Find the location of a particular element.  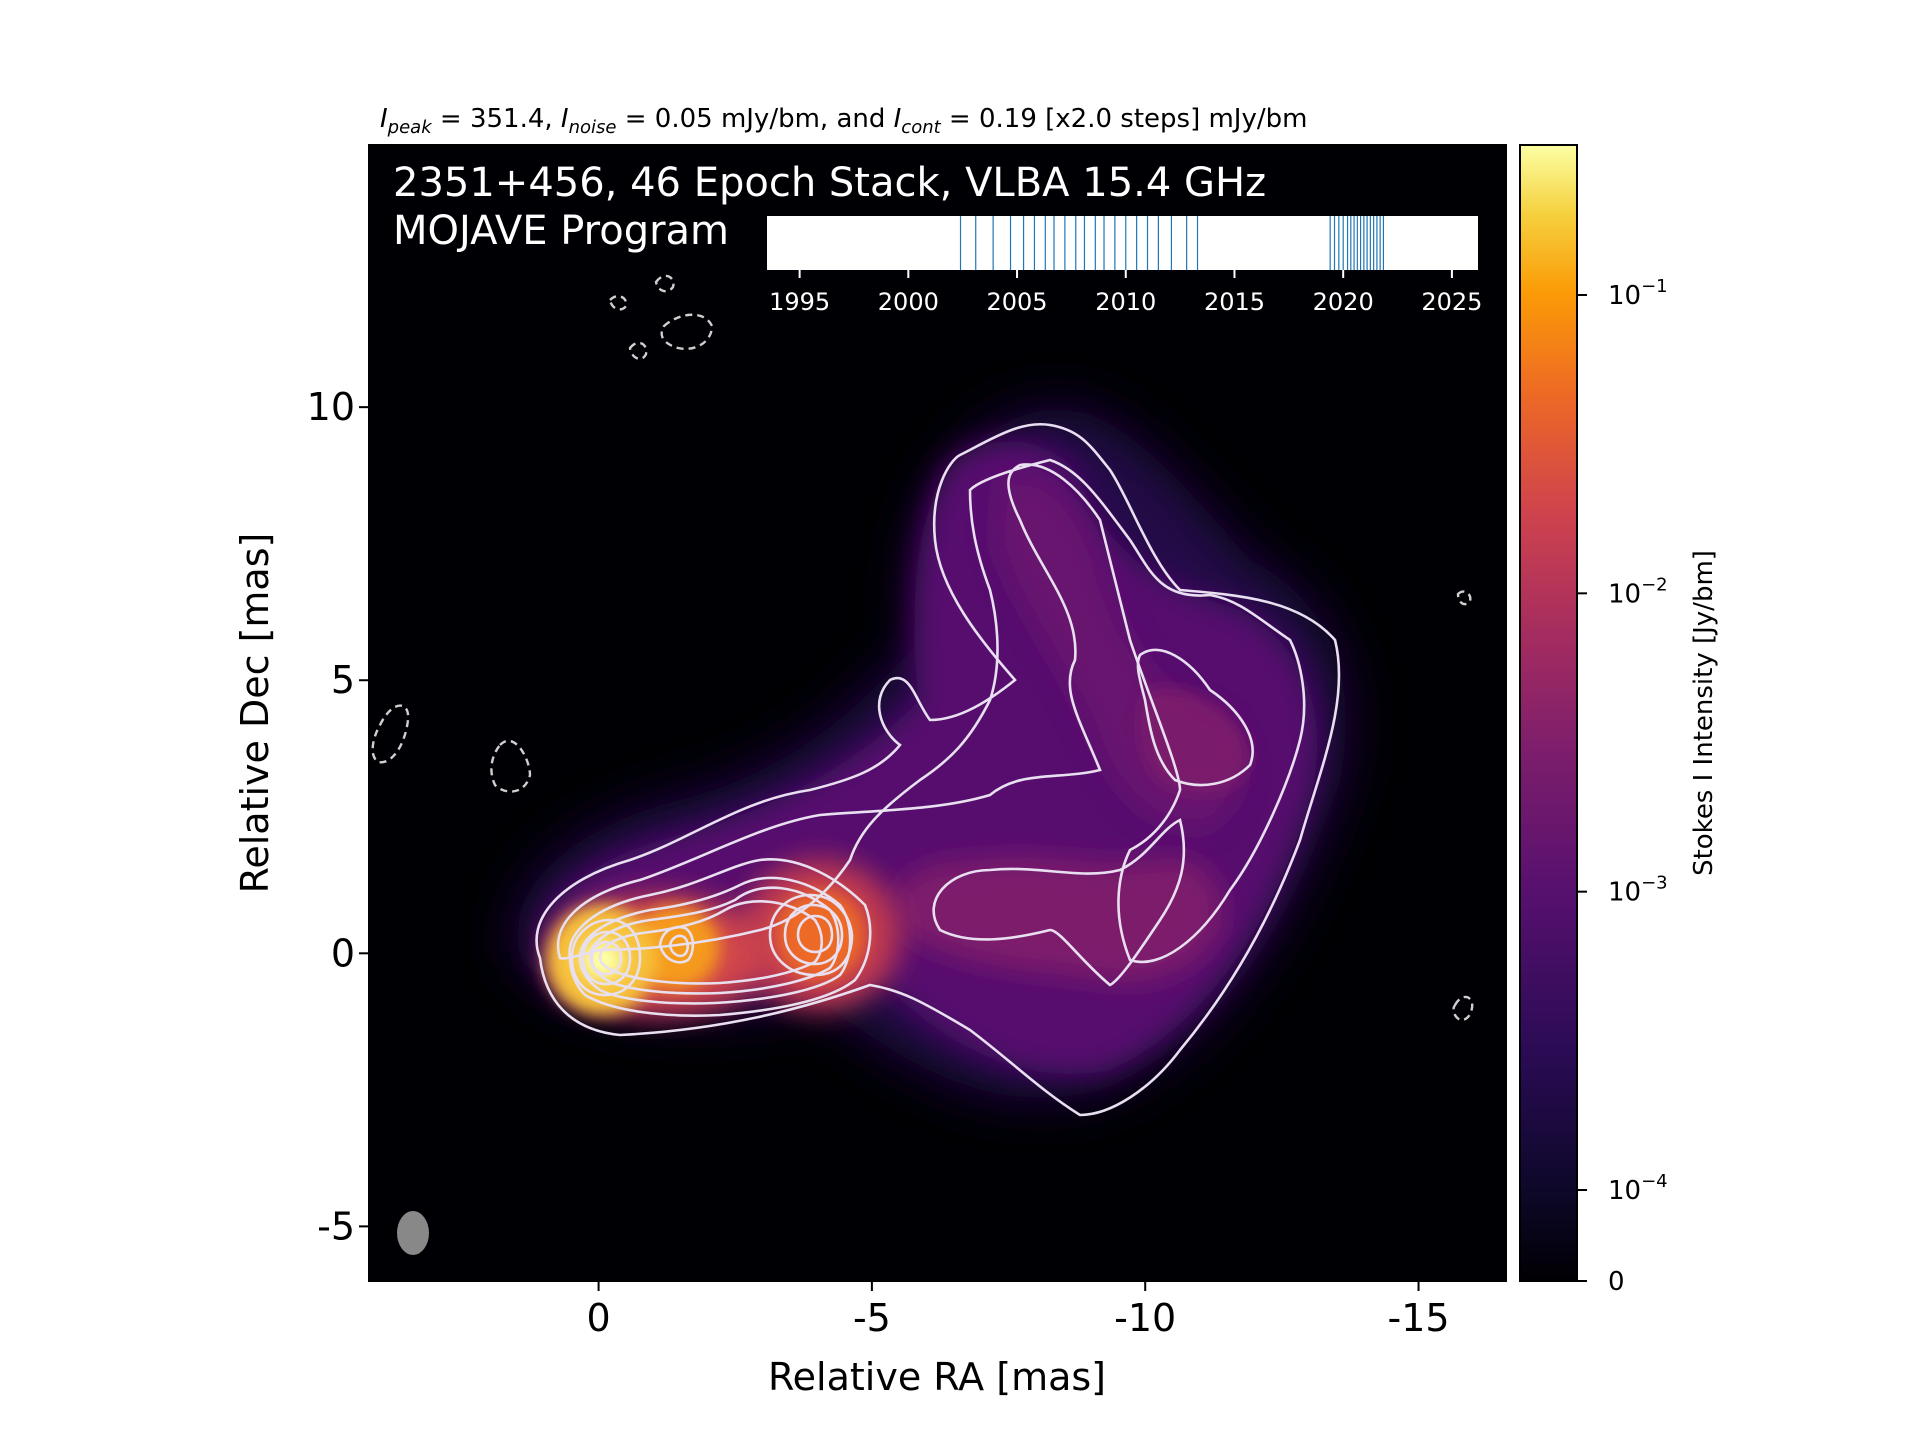

peak-subscript: peak is located at coordinates (410, 127).